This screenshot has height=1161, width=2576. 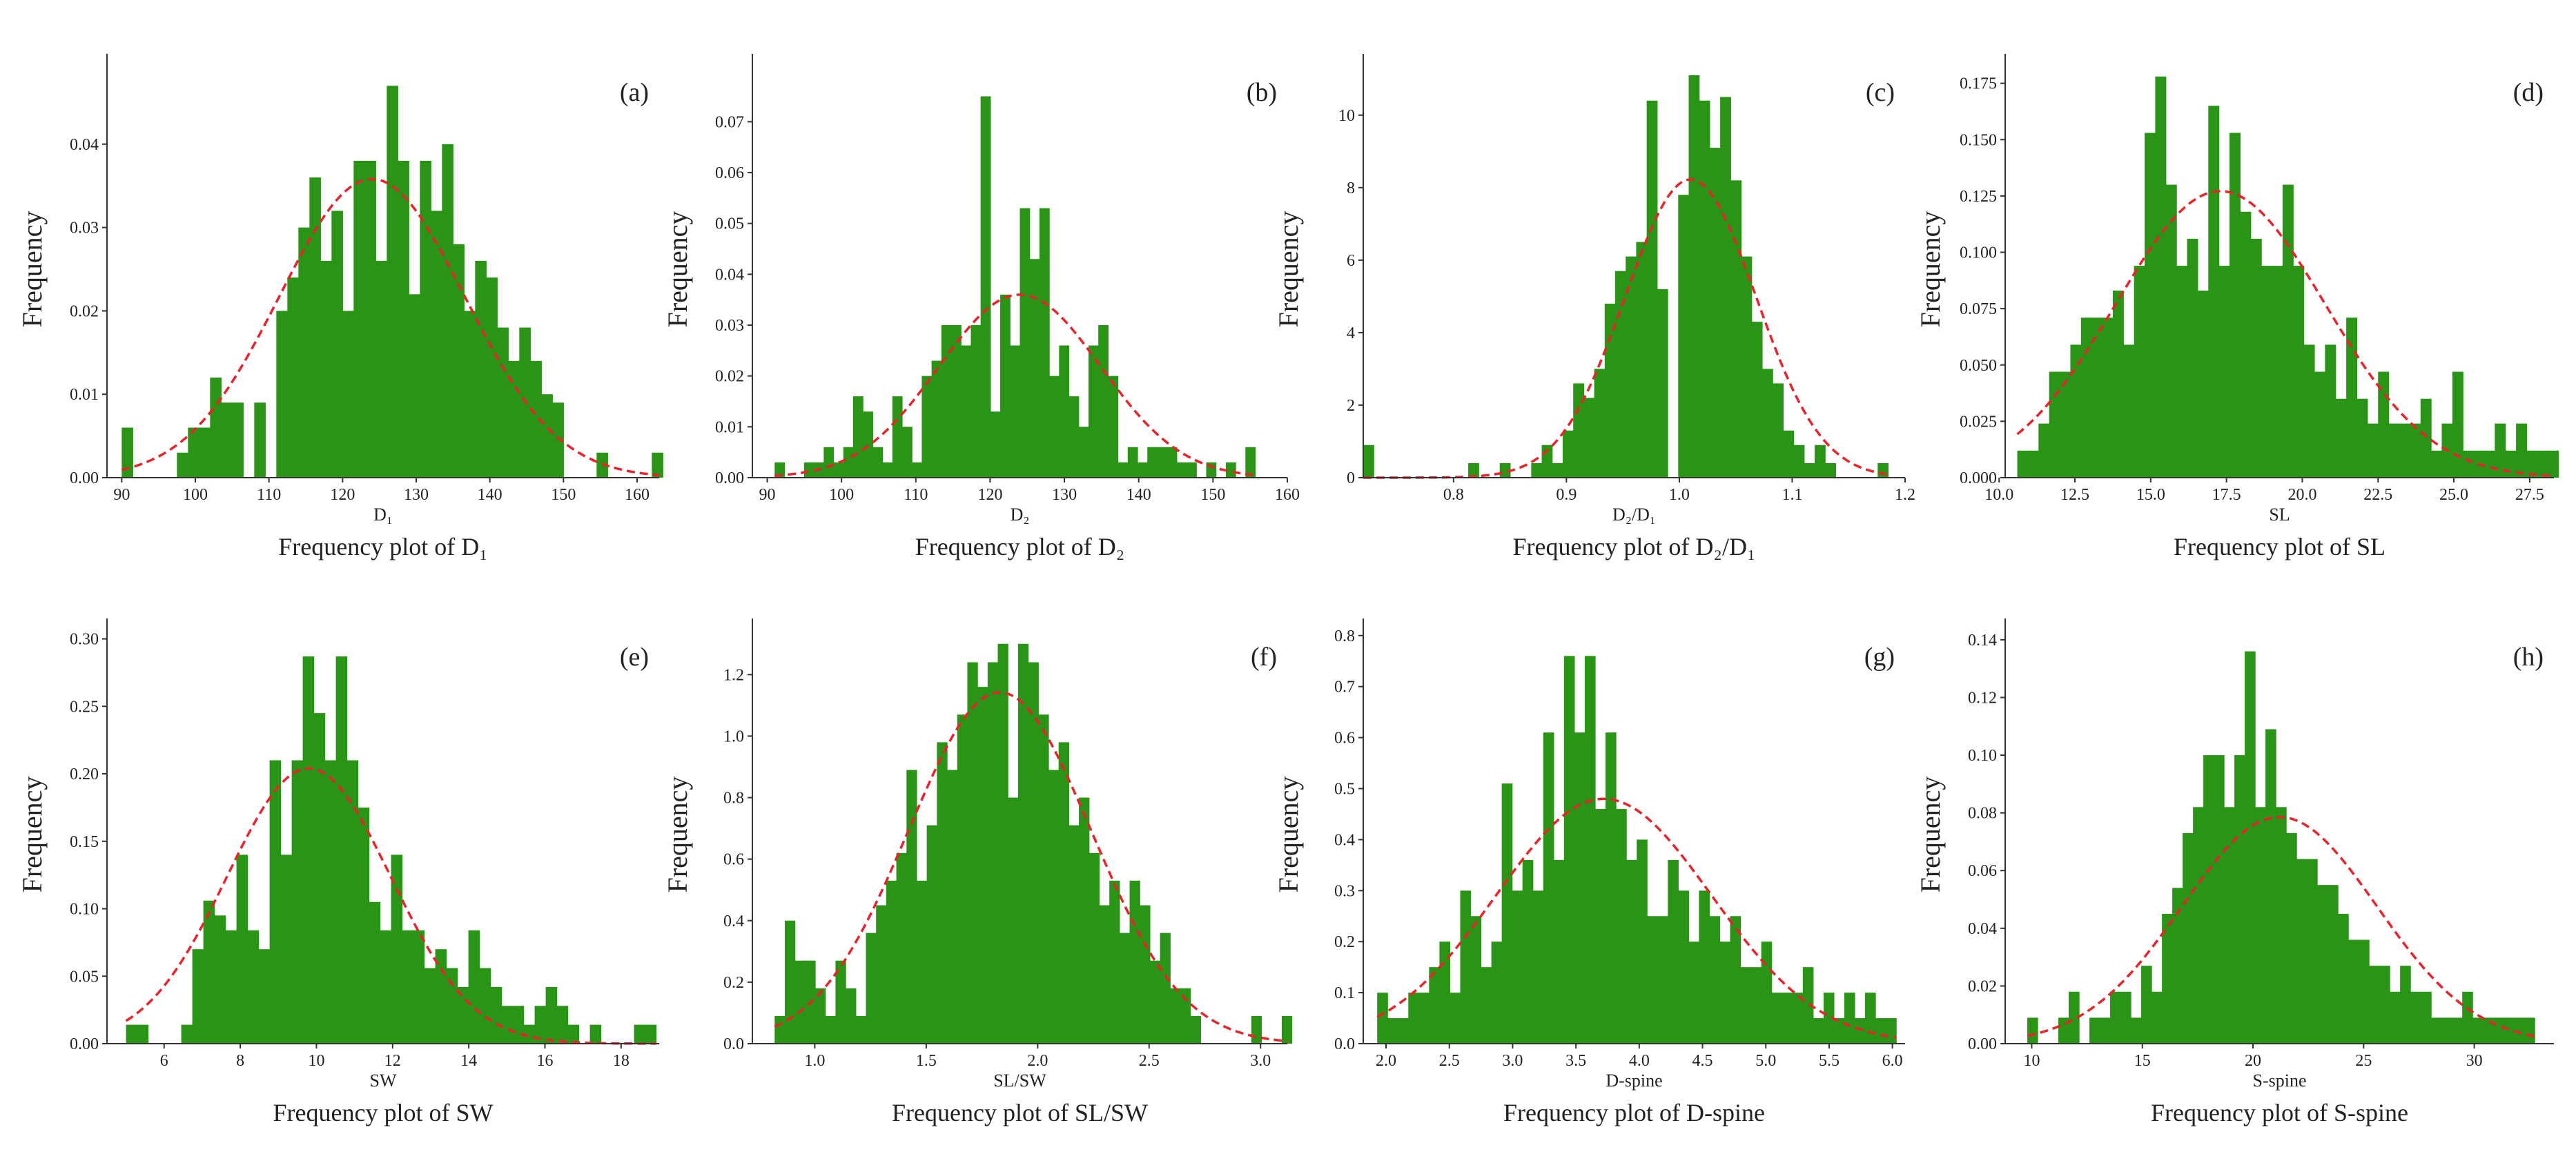 I want to click on x-tick-label: 110, so click(x=916, y=495).